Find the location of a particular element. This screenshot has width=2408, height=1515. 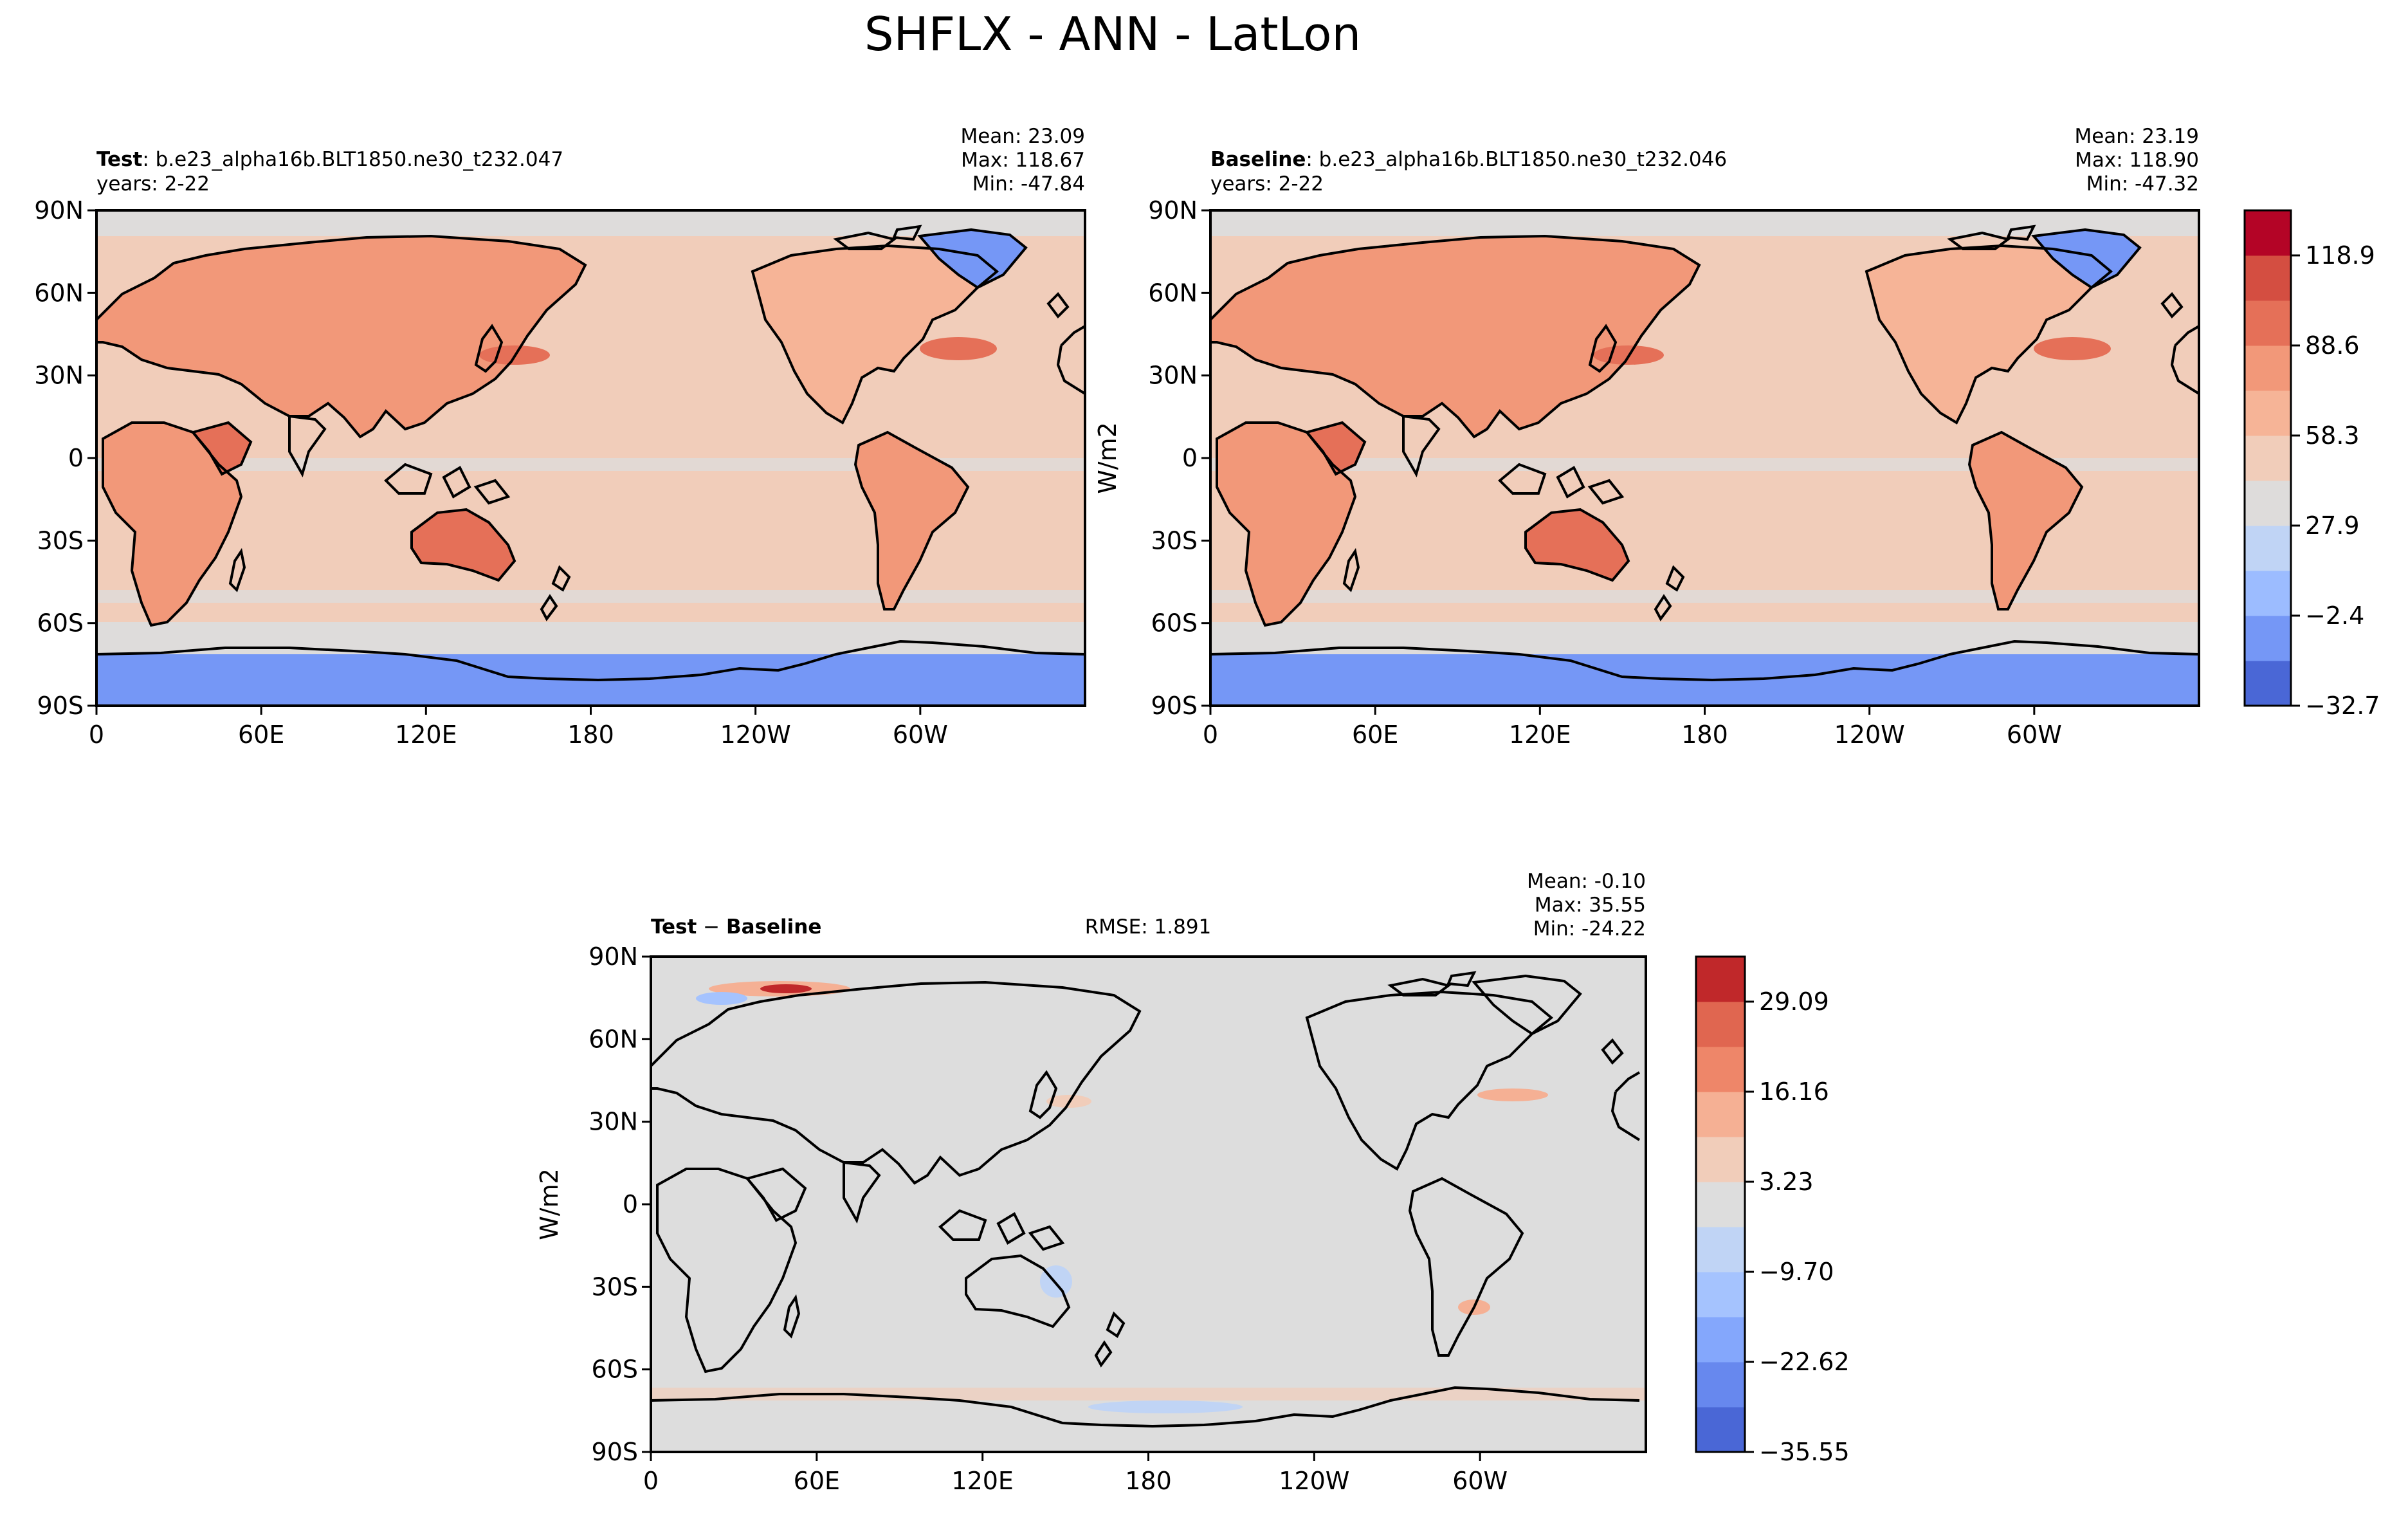

main-colorbar: 118.9 88.6 58.3 27.9 −2.4 −32.7 is located at coordinates (2311, 464).